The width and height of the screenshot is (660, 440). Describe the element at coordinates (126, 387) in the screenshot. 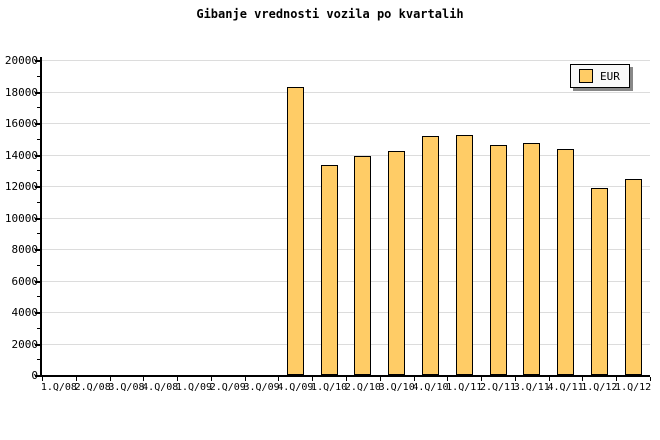

I see `x-axis-label: 3.Q/08` at that location.